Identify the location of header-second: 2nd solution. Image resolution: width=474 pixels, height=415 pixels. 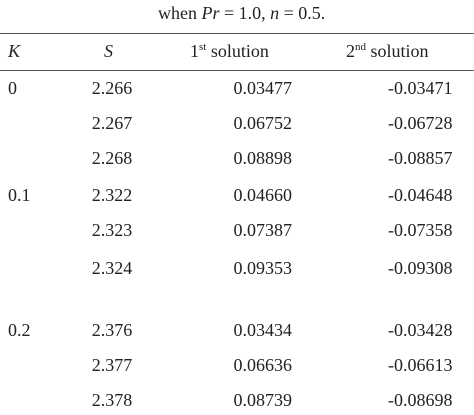
(387, 51).